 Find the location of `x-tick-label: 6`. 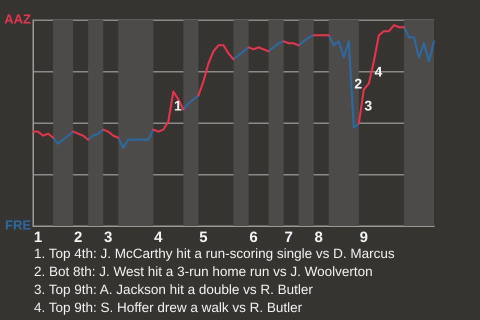

x-tick-label: 6 is located at coordinates (253, 237).